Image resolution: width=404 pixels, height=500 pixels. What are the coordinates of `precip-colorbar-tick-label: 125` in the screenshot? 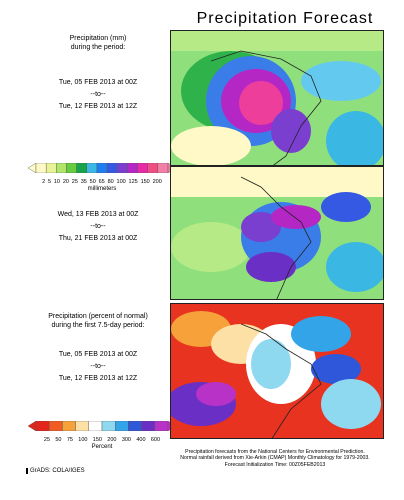 It's located at (133, 182).